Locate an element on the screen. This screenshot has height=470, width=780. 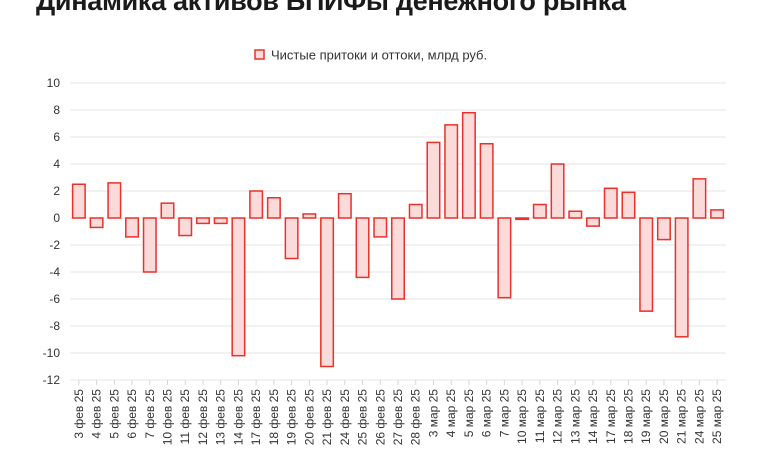
x-tick-label: 12 мар 25 is located at coordinates (558, 416).